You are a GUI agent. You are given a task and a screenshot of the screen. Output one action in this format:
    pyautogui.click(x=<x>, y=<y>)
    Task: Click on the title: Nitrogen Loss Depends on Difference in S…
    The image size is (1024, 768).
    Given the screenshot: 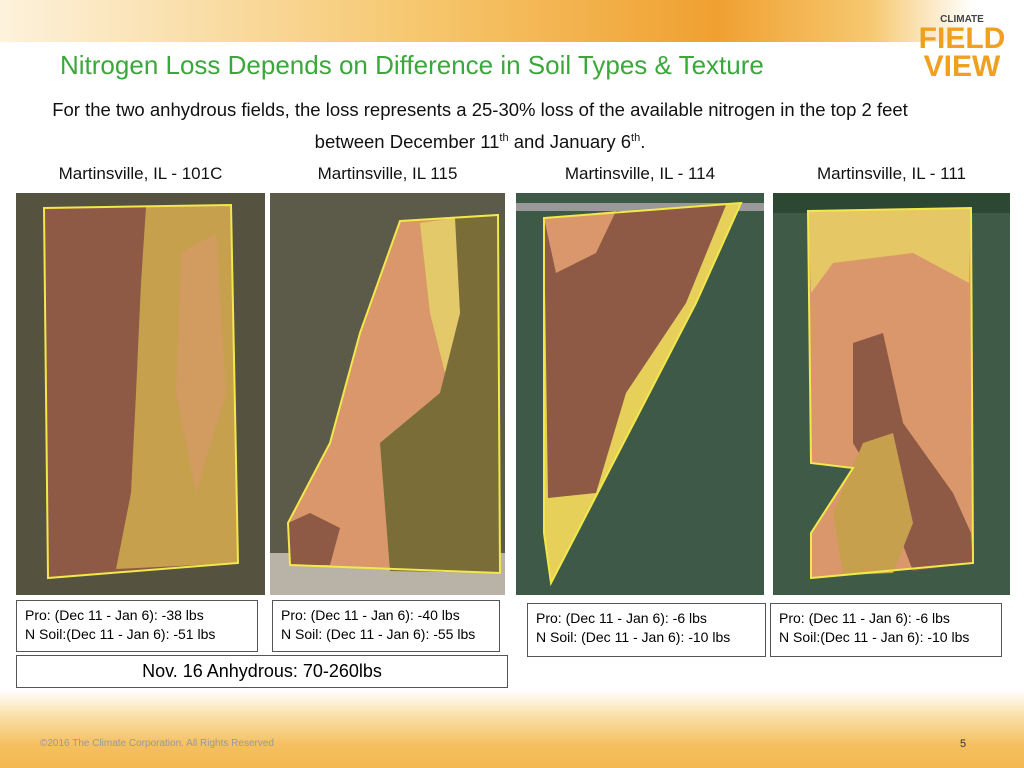 What is the action you would take?
    pyautogui.click(x=412, y=65)
    